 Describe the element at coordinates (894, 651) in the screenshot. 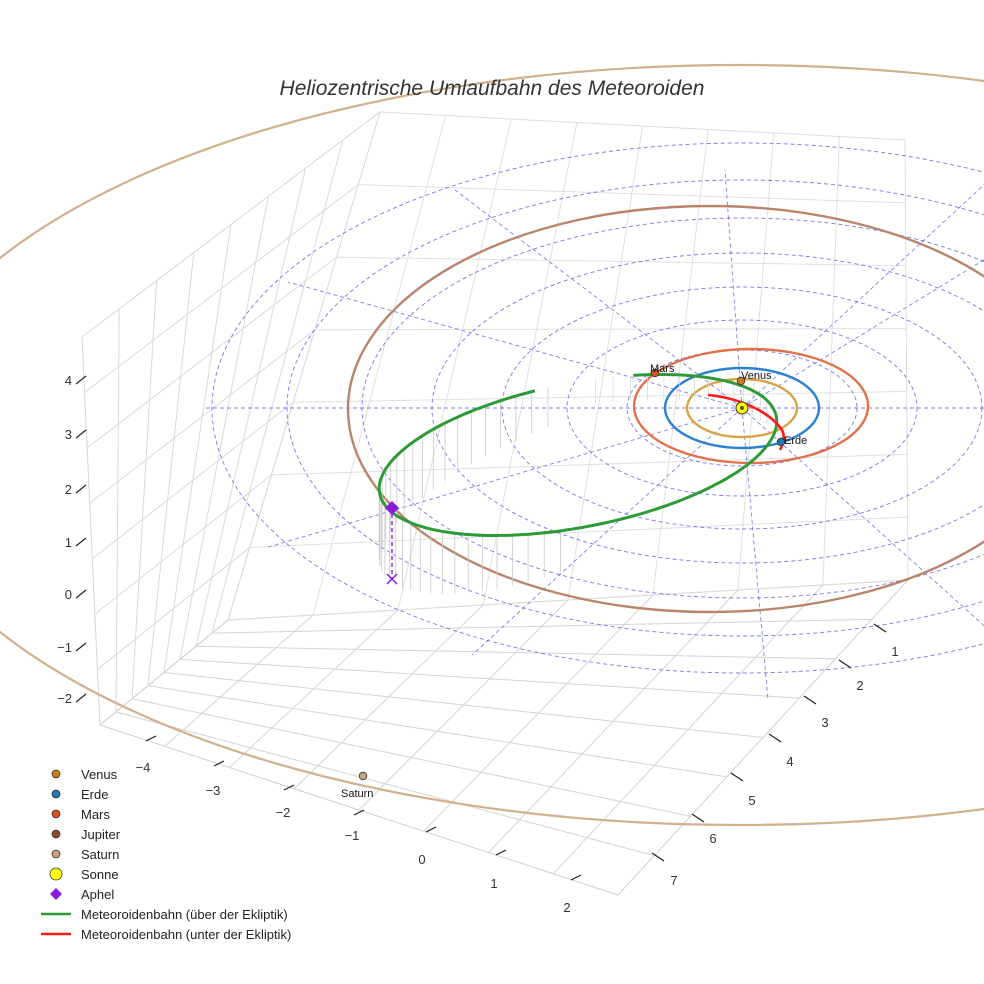

I see `y-tick-label: 1` at that location.